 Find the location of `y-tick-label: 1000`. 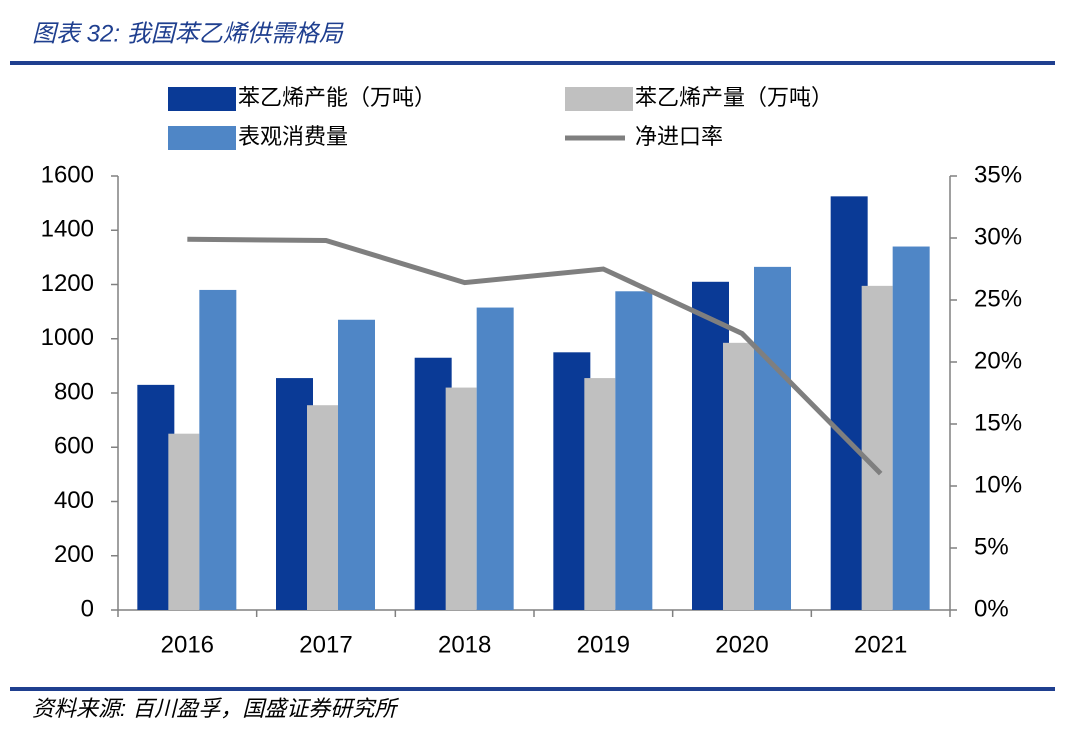

y-tick-label: 1000 is located at coordinates (67, 337).